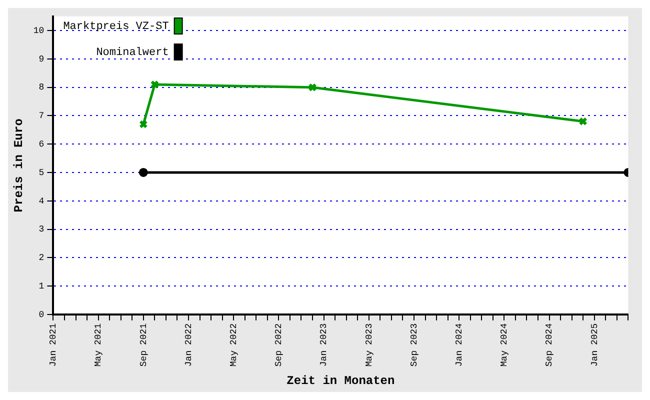  What do you see at coordinates (41, 258) in the screenshot?
I see `y-tick-label: 2` at bounding box center [41, 258].